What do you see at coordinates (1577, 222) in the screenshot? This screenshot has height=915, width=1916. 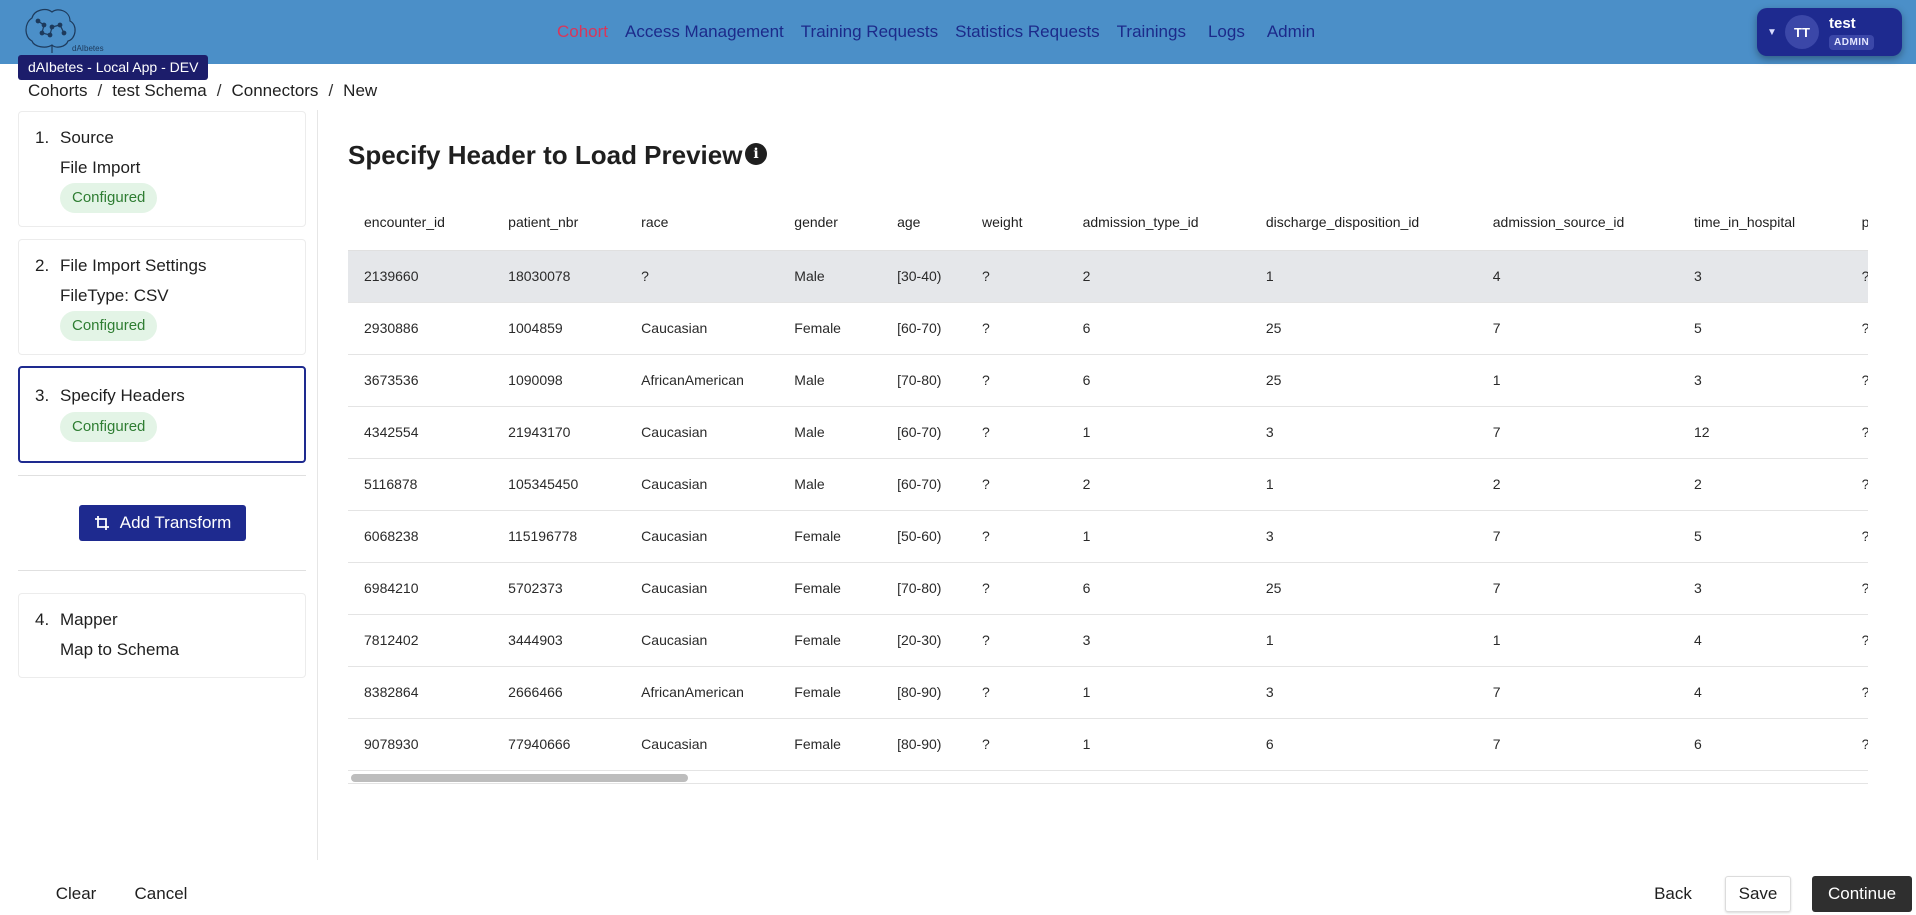 I see `column-header: admission_source_id` at bounding box center [1577, 222].